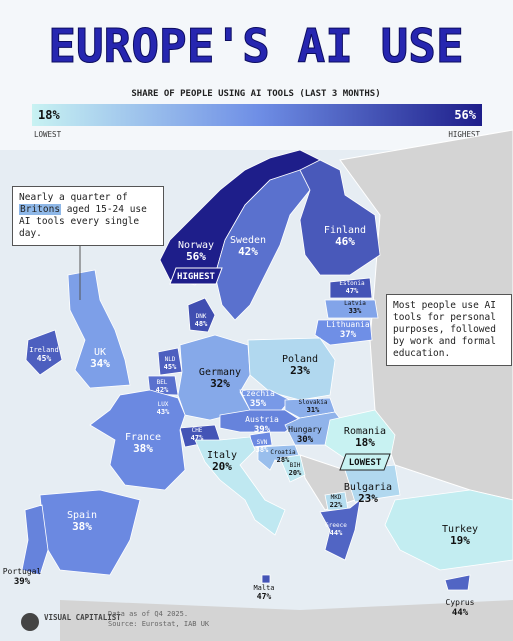 The width and height of the screenshot is (513, 641). Describe the element at coordinates (283, 452) in the screenshot. I see `country-name: Croatia` at that location.